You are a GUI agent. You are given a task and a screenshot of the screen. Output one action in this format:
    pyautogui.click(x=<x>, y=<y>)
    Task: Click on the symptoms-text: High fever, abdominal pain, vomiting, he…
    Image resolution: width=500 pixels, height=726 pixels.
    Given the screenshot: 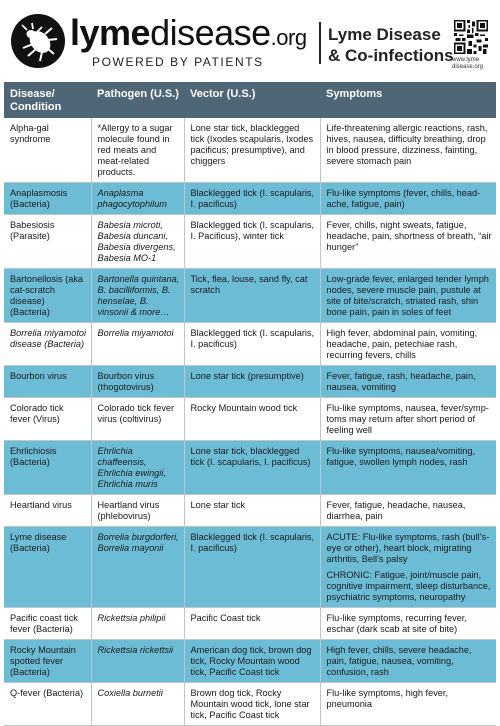 What is the action you would take?
    pyautogui.click(x=402, y=344)
    